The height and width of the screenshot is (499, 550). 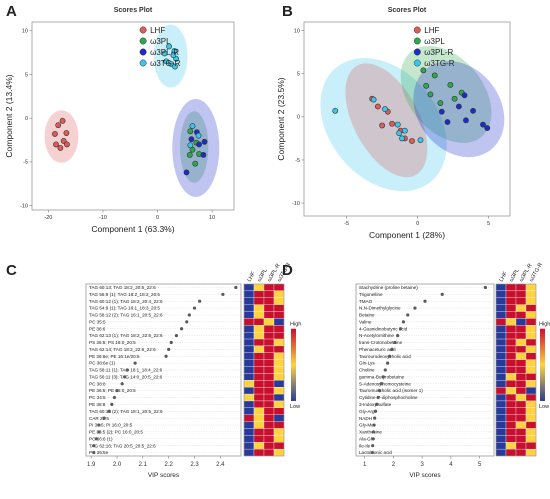 What do you see at coordinates (126, 315) in the screenshot?
I see `feature-label: TAG 58:12 (2); TAG 16:1_20:5_22:6` at bounding box center [126, 315].